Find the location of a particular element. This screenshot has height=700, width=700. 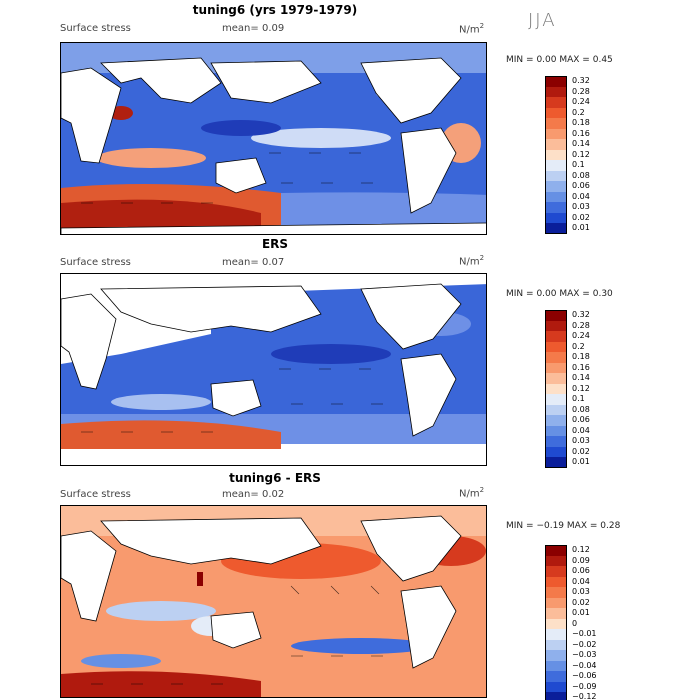

panel1-title: tuning6 (yrs 1979-1979) is located at coordinates (275, 10).